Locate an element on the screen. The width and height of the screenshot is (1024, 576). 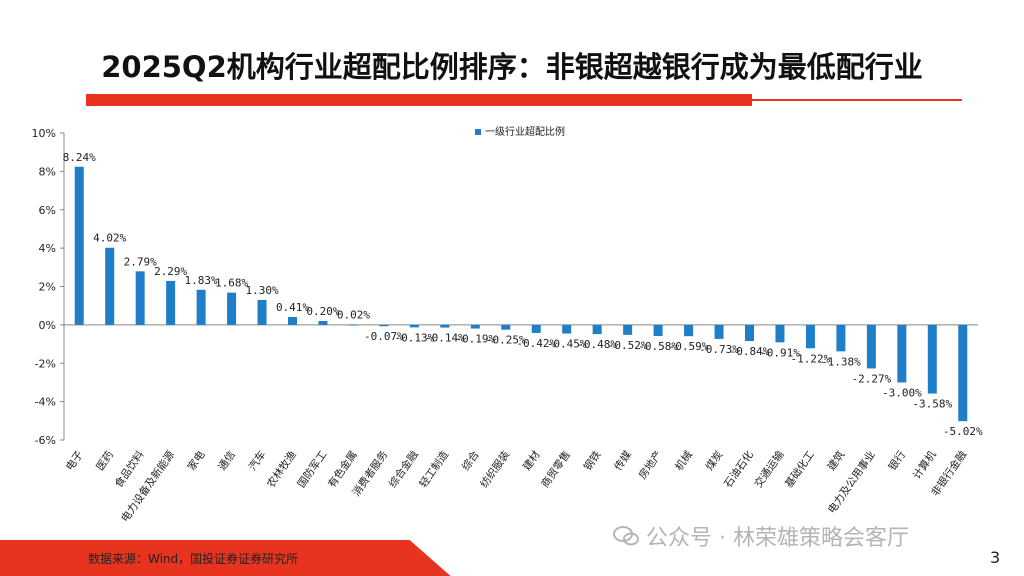
data-label-25: -1.38% is located at coordinates (841, 361).